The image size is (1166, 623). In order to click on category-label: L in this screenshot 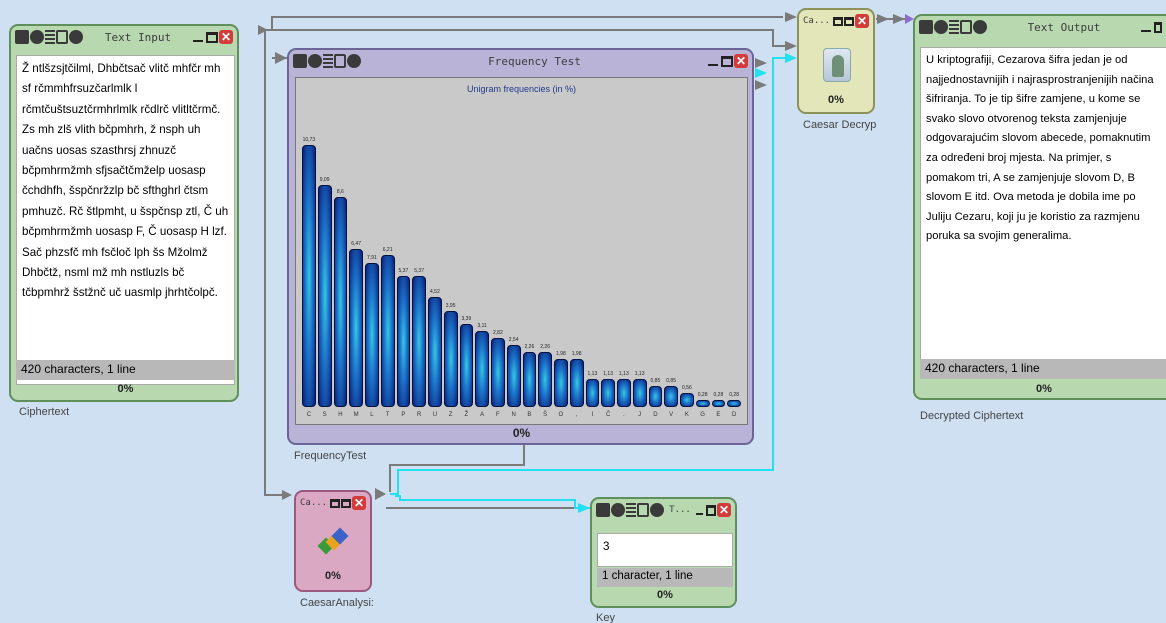, I will do `click(372, 415)`.